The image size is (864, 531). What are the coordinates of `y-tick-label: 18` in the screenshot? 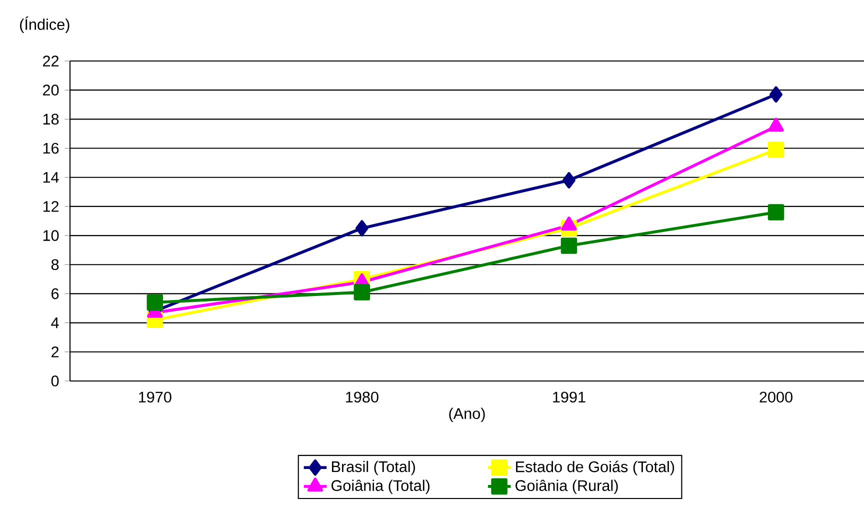 It's located at (51, 119).